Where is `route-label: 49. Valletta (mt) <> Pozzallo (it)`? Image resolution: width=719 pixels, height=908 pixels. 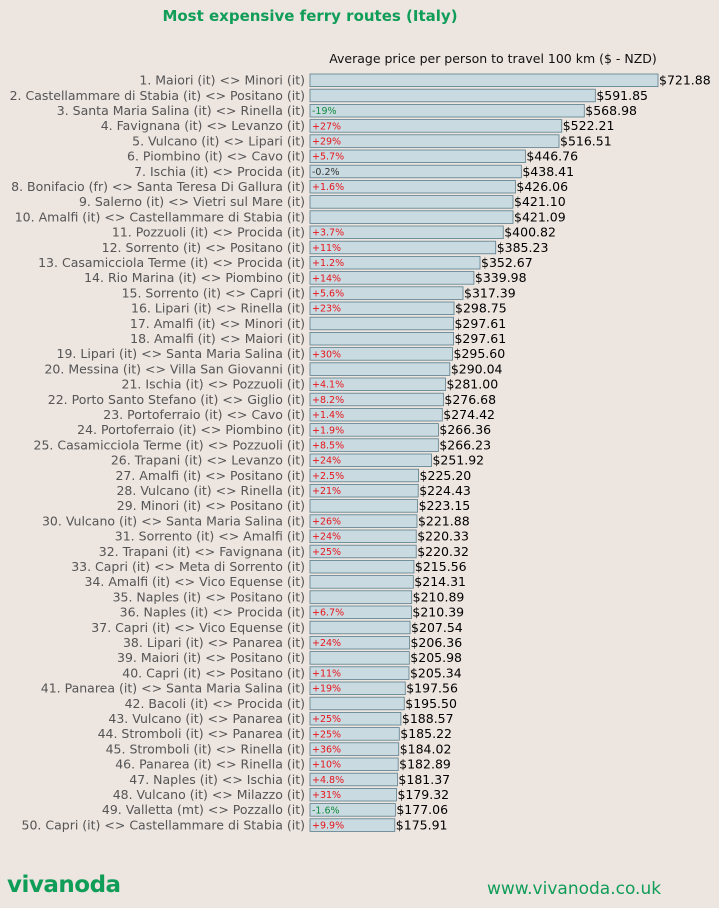
route-label: 49. Valletta (mt) <> Pozzallo (it) is located at coordinates (203, 809).